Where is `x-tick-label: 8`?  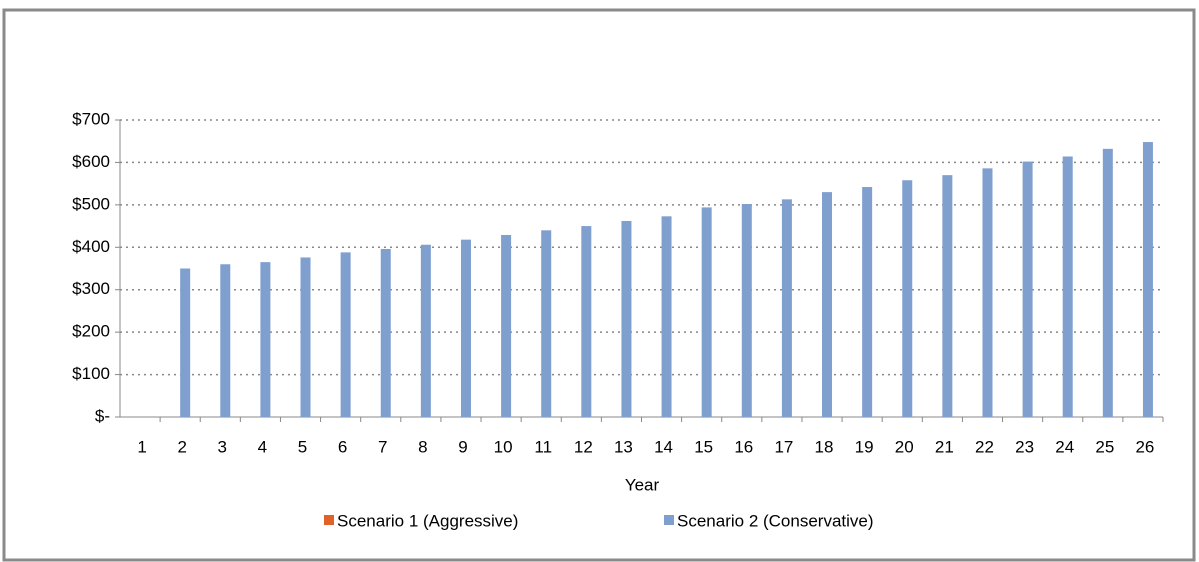
x-tick-label: 8 is located at coordinates (422, 446).